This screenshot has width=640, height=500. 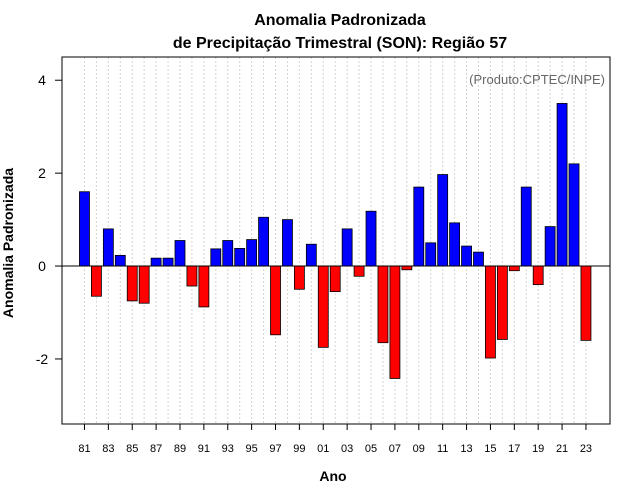 What do you see at coordinates (538, 449) in the screenshot?
I see `x-tick-label: 19` at bounding box center [538, 449].